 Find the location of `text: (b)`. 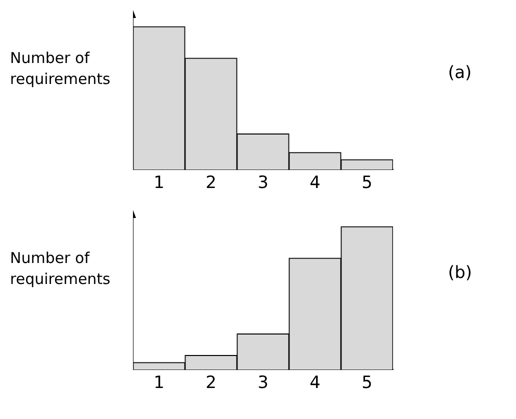

text: (b) is located at coordinates (460, 273).